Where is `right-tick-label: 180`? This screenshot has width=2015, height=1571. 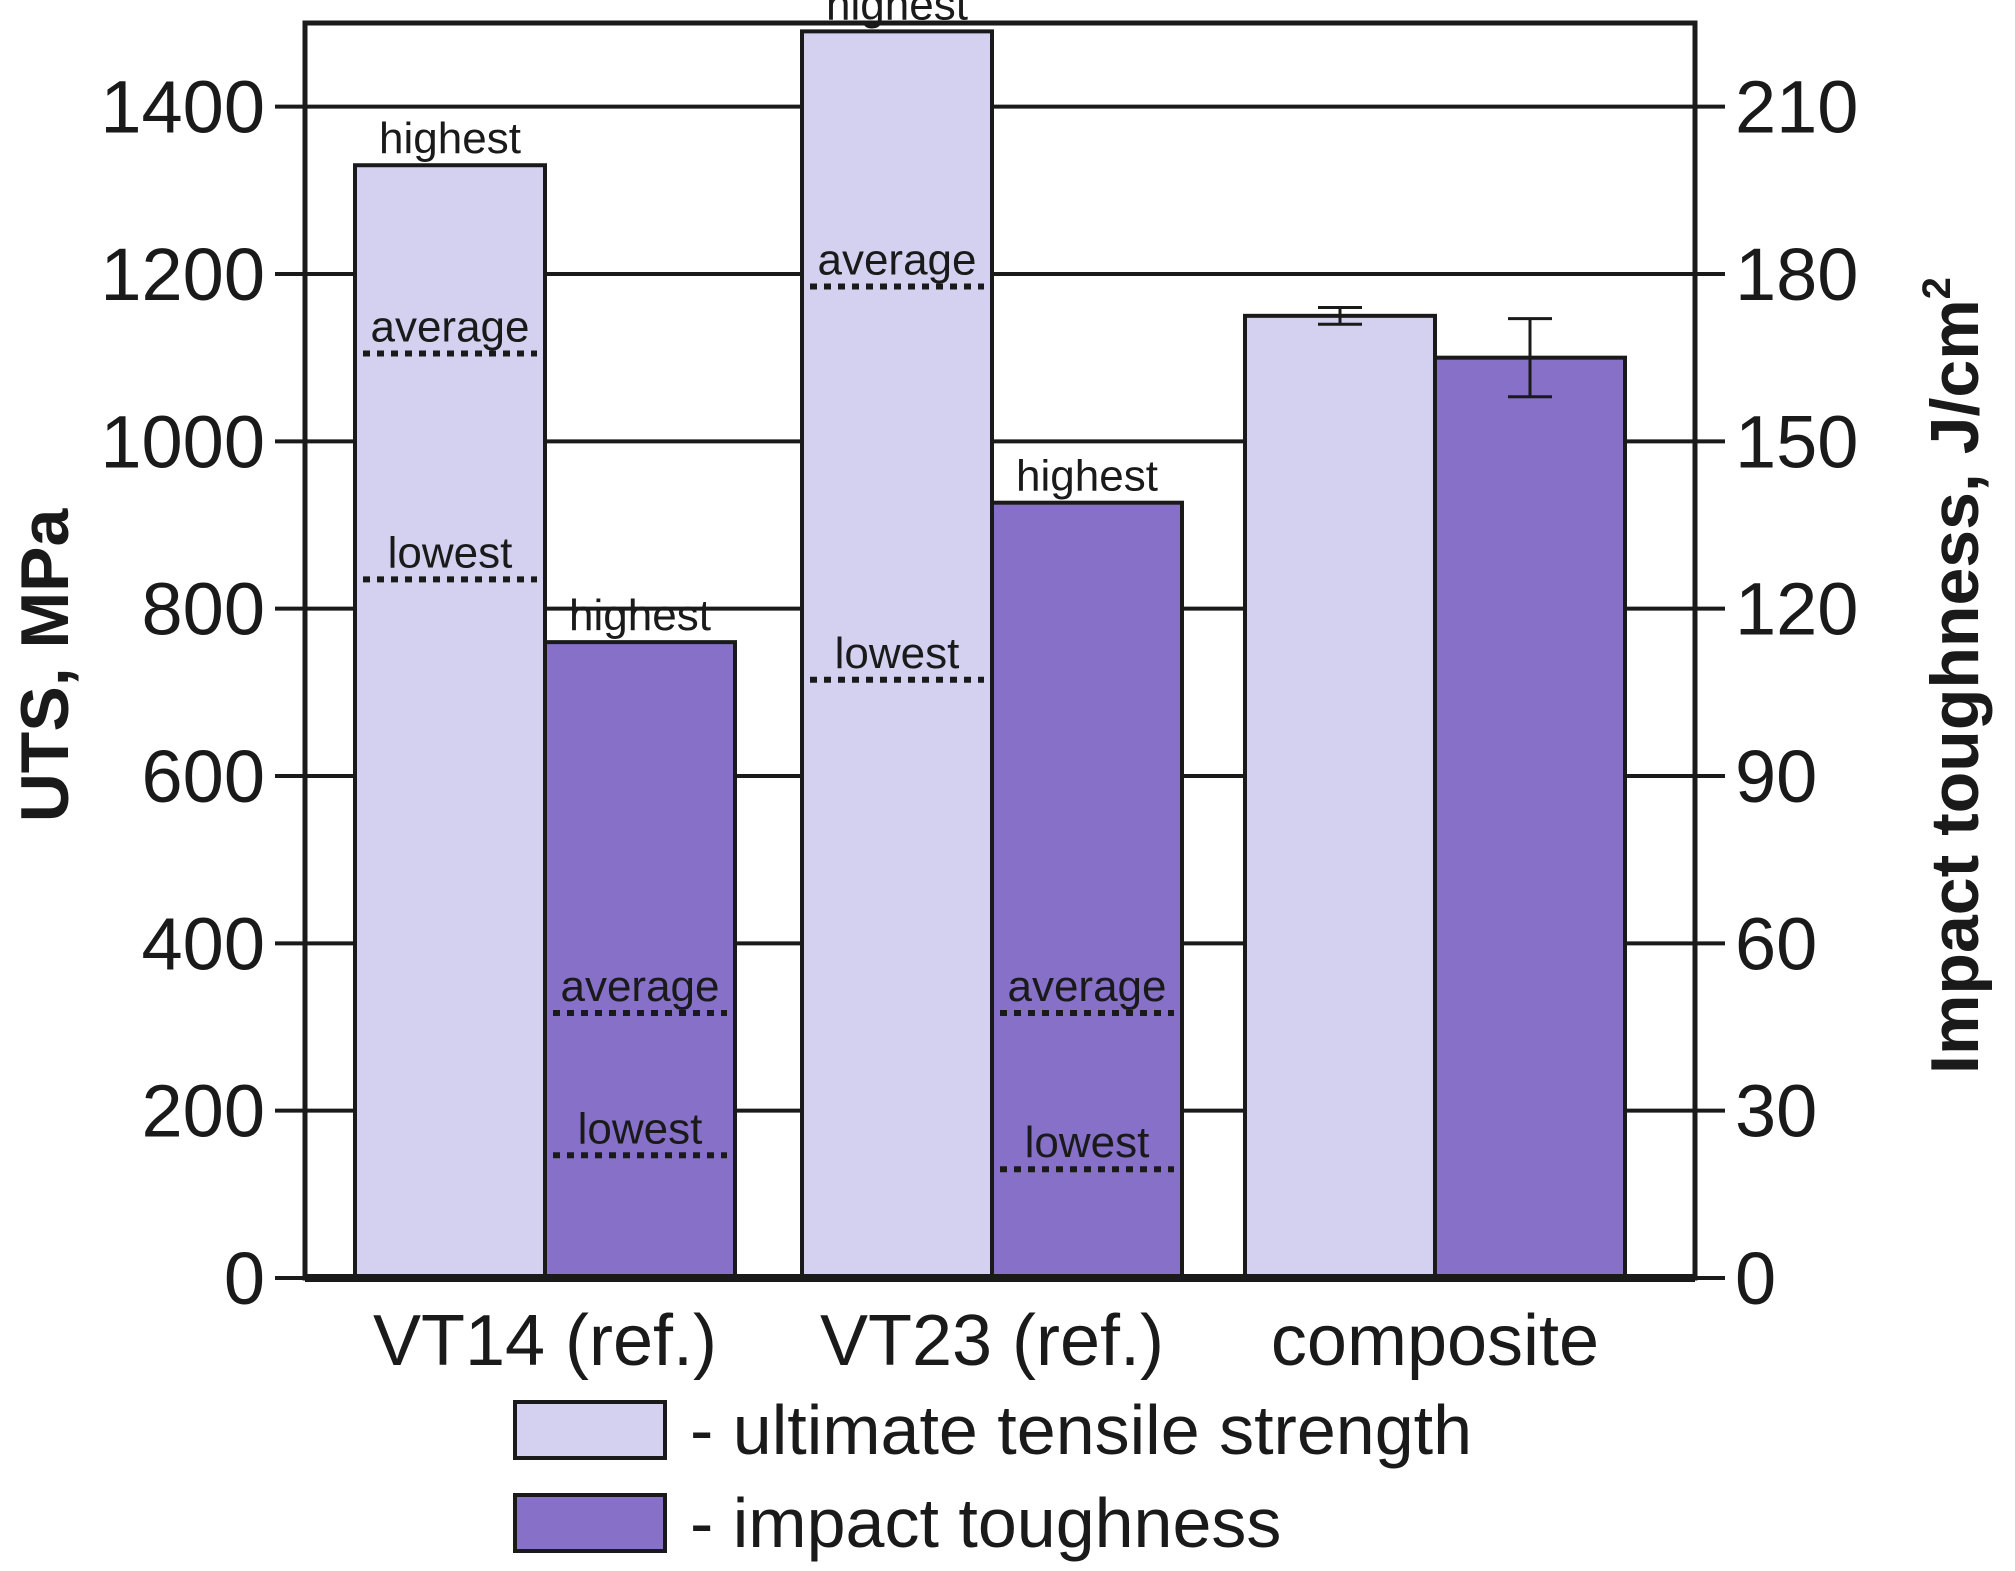
right-tick-label: 180 is located at coordinates (1796, 274).